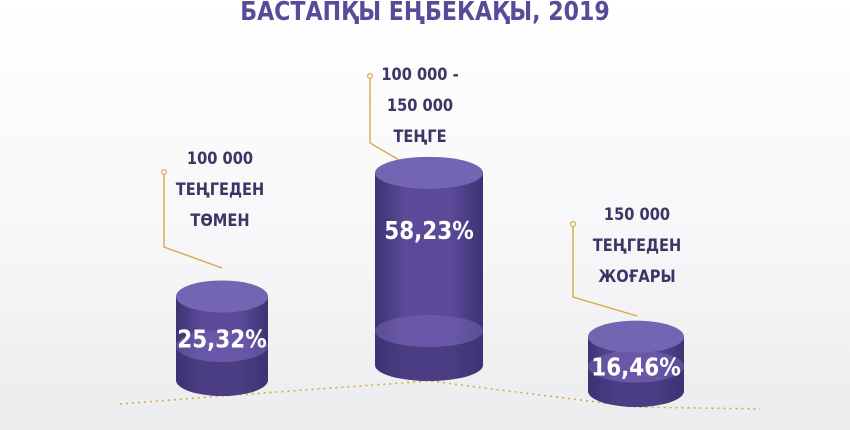 The image size is (850, 430). What do you see at coordinates (425, 13) in the screenshot?
I see `chart-title: БАСТАПҚЫ ЕҢБЕКАҚЫ, 2019` at bounding box center [425, 13].